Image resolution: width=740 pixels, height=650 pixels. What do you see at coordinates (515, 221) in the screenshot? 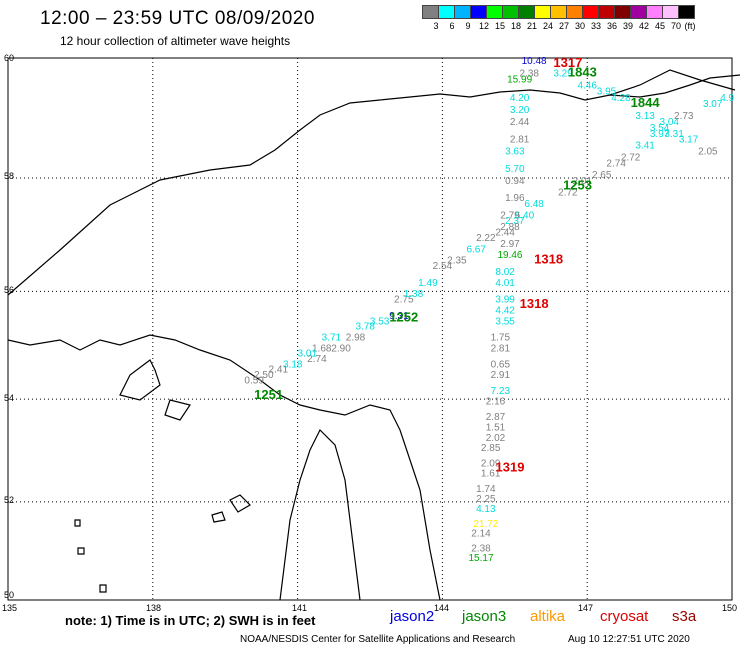
I see `wave-height-value: 2.37` at bounding box center [515, 221].